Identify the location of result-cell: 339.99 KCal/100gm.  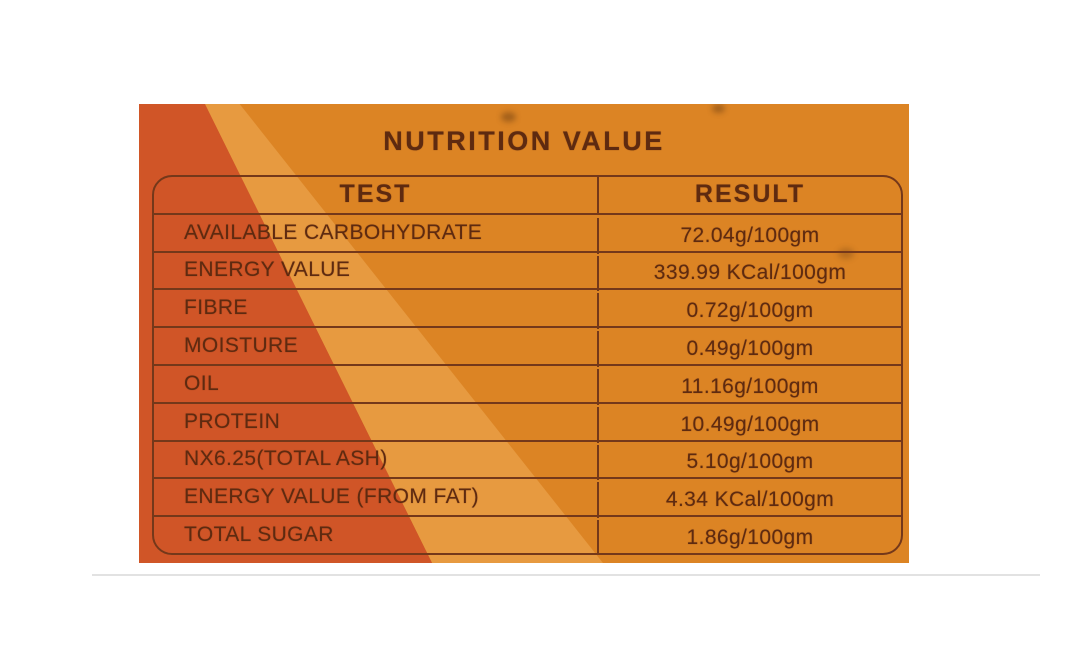
(749, 273).